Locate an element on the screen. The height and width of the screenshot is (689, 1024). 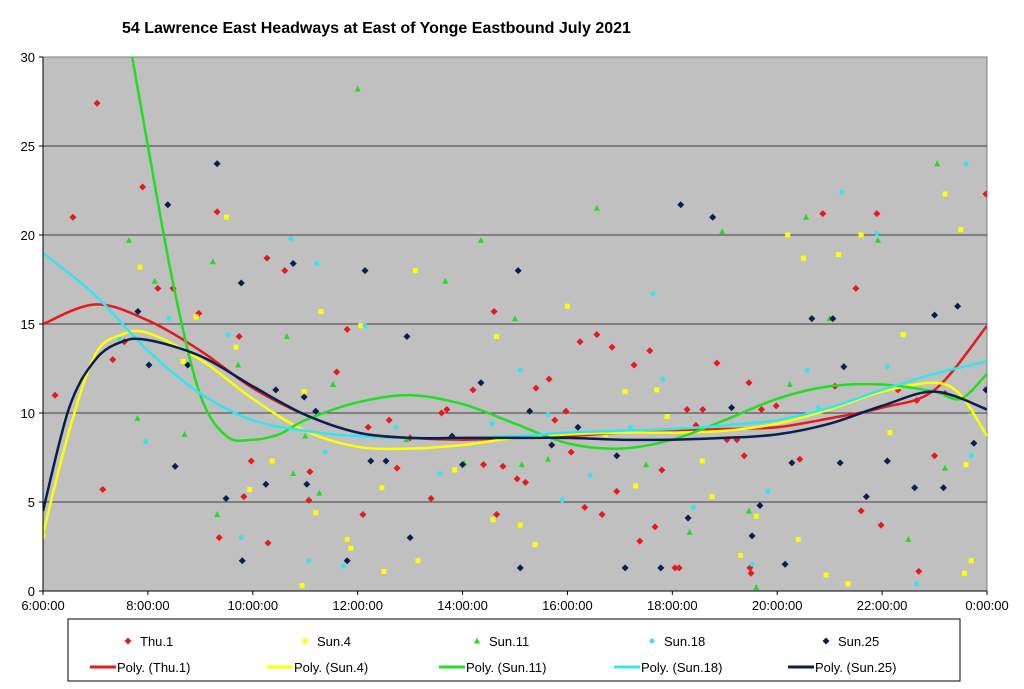
legend-label: Poly. (Sun.18) is located at coordinates (681, 667).